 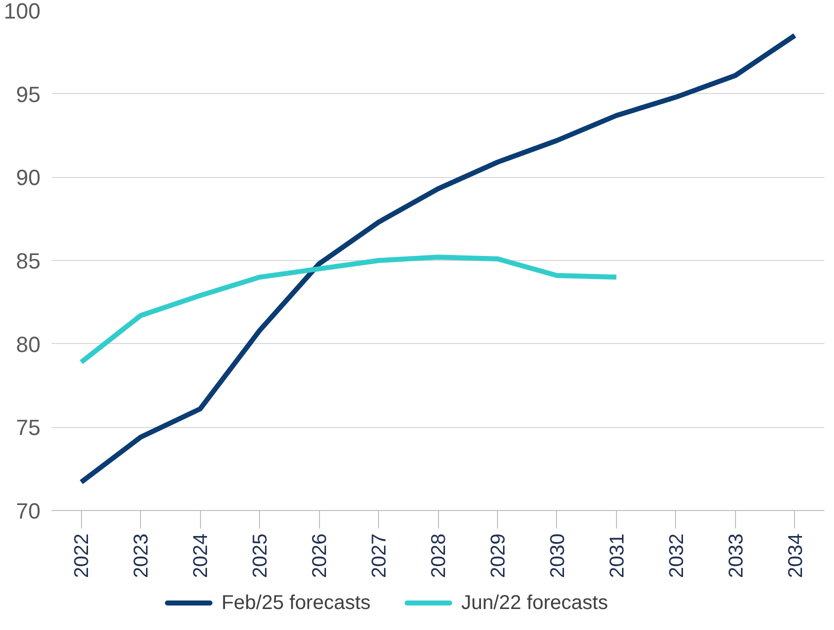 What do you see at coordinates (795, 555) in the screenshot?
I see `x-tick-label: 2034` at bounding box center [795, 555].